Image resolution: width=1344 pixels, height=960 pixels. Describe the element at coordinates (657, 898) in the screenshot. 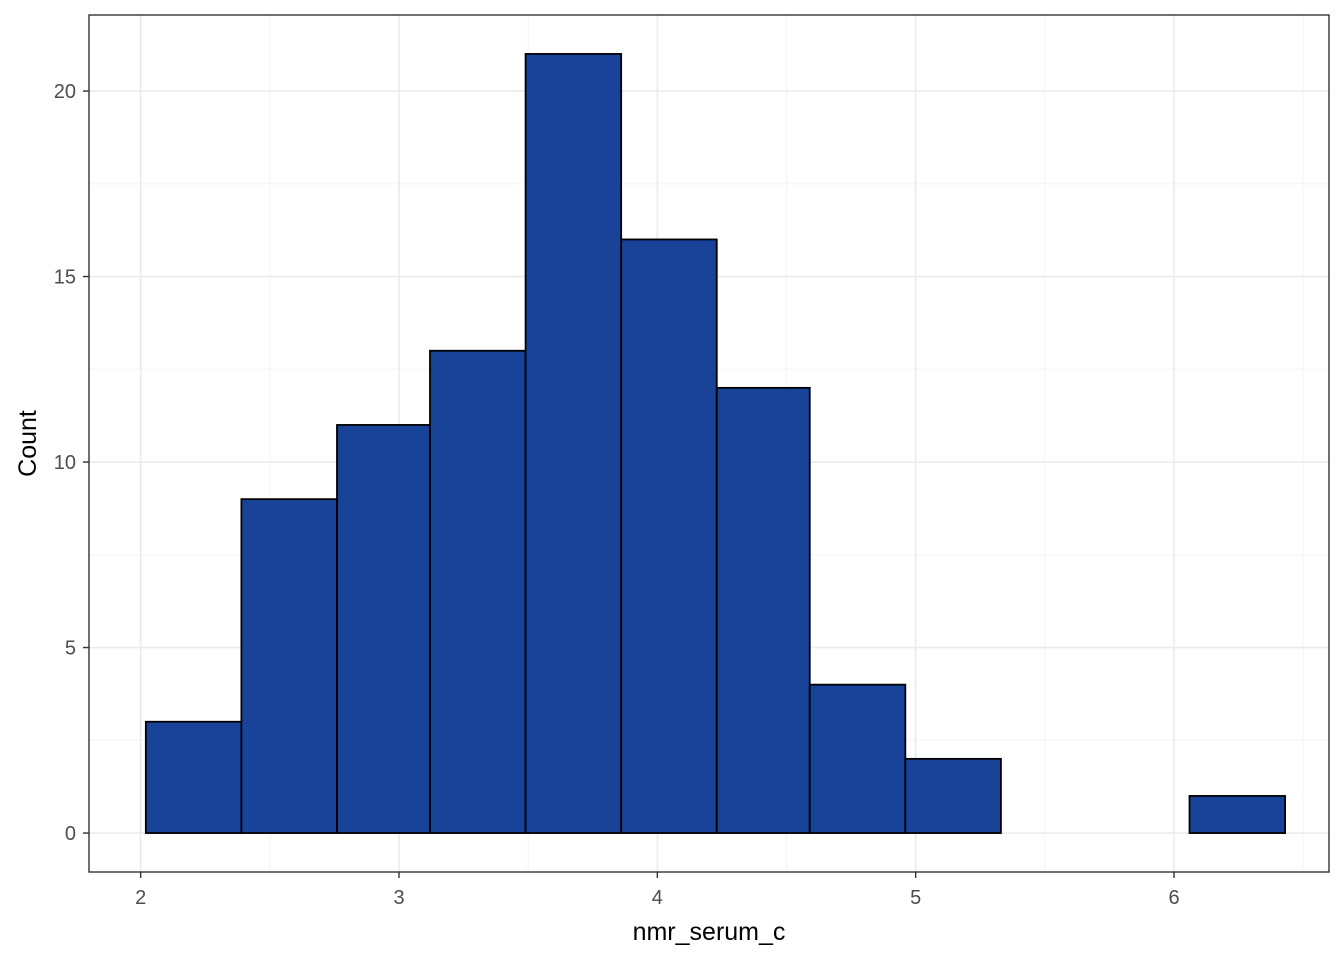

I see `x-tick-label: 4` at that location.